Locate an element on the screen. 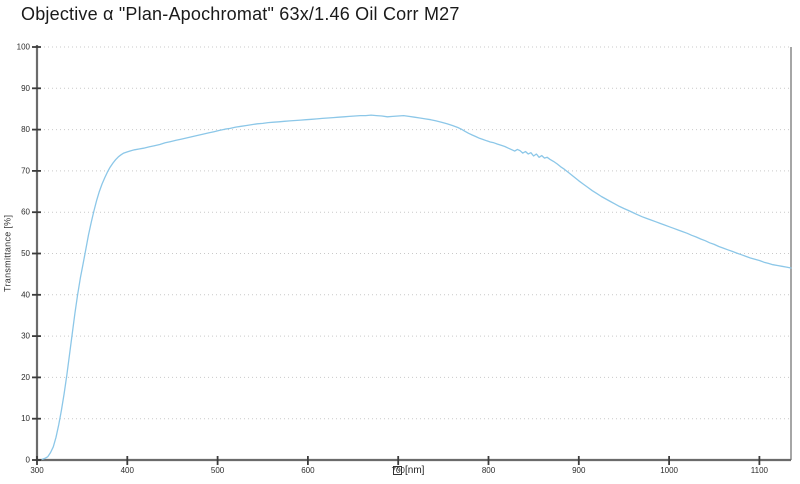  x-tick-label: 500 is located at coordinates (218, 470).